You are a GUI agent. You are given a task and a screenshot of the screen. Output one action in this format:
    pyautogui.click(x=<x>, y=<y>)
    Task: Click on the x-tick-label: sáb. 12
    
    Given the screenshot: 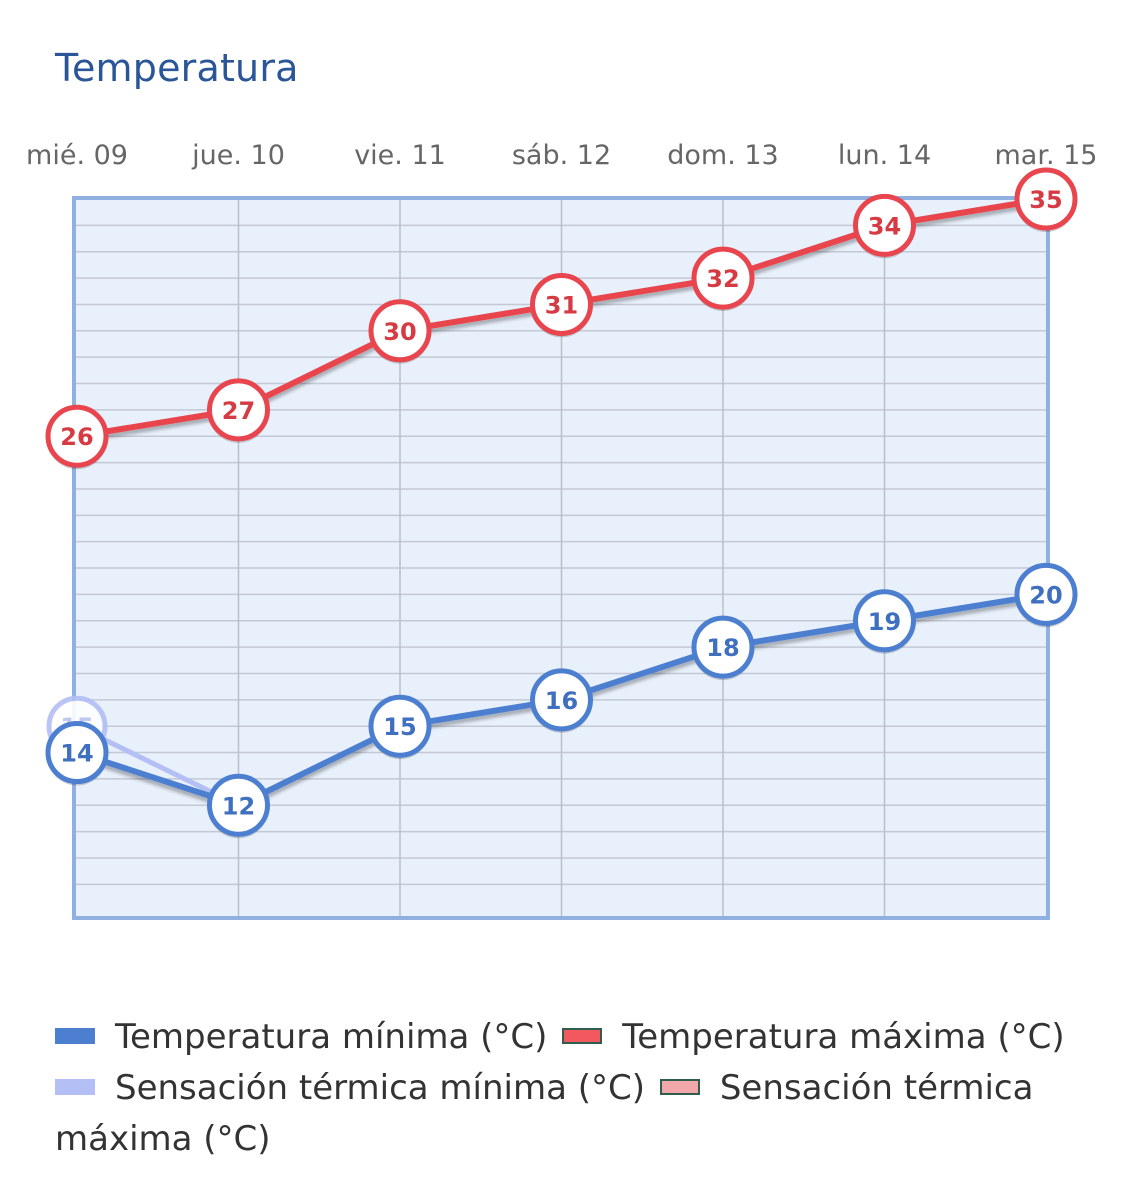 What is the action you would take?
    pyautogui.click(x=561, y=155)
    